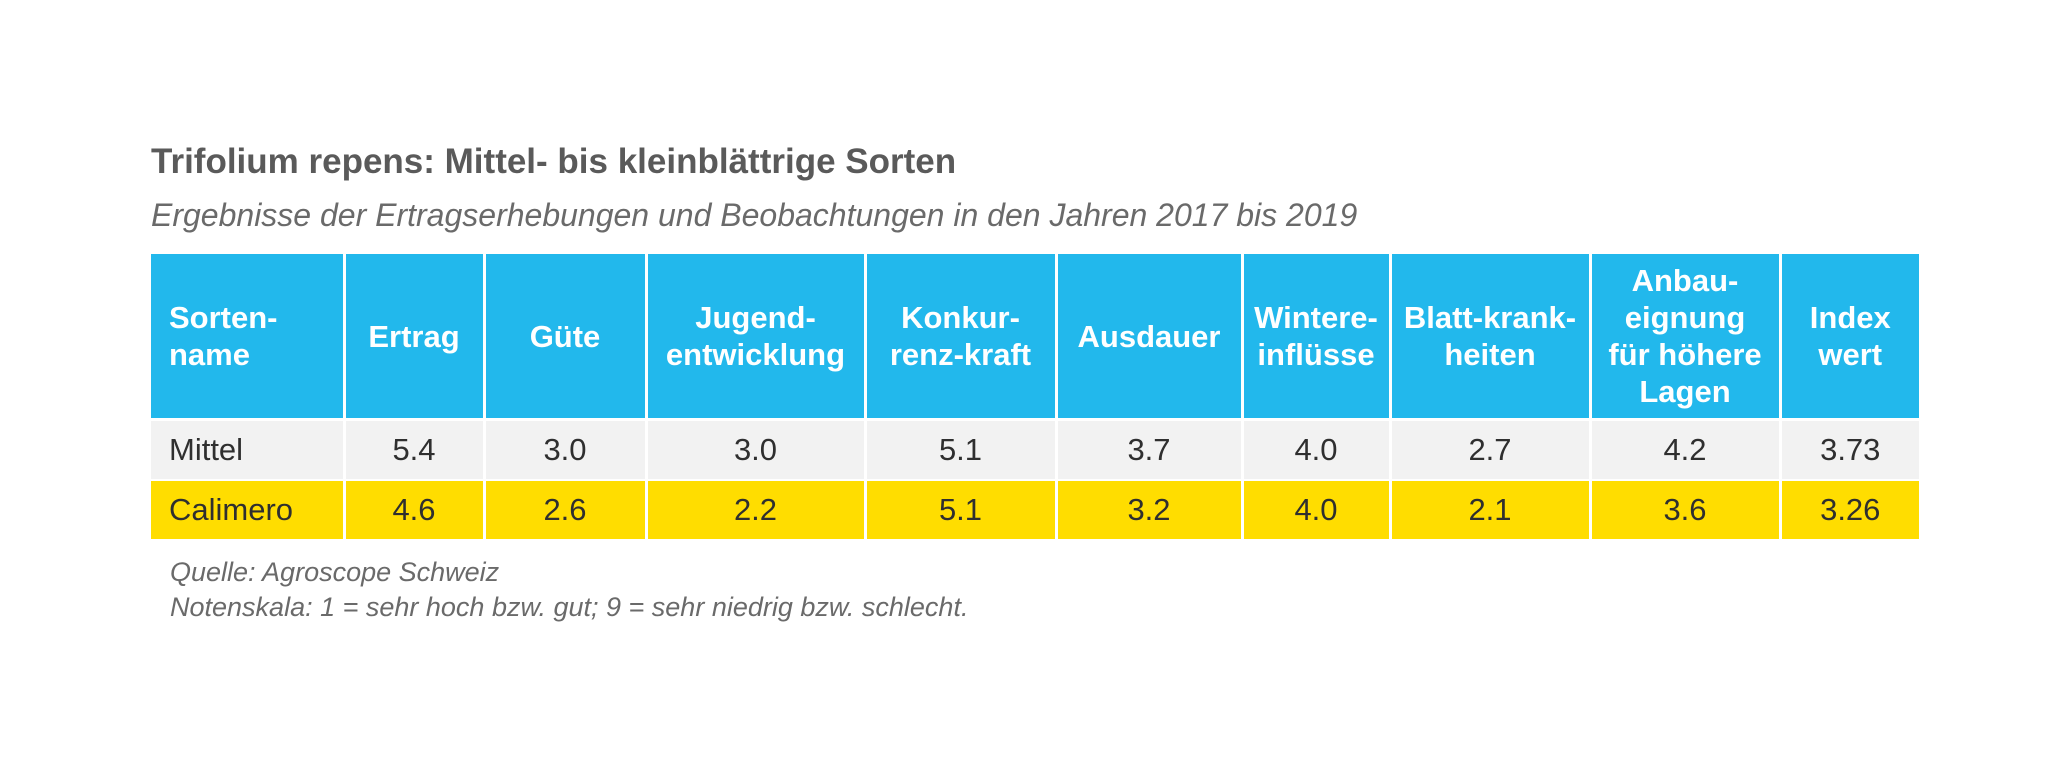 This screenshot has height=768, width=2067. I want to click on column-header-jugendentwicklung: Jugend- entwicklung, so click(755, 337).